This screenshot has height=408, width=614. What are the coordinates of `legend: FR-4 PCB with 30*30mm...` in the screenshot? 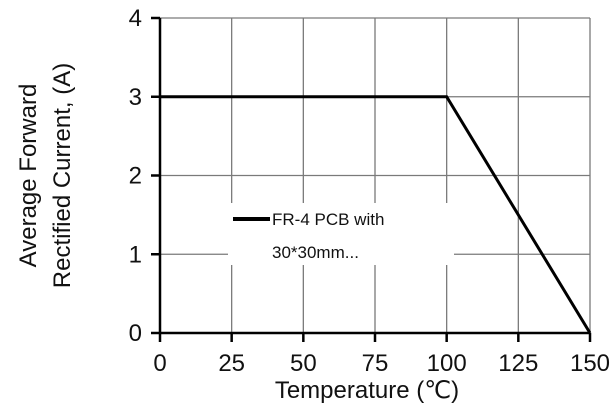 It's located at (341, 234).